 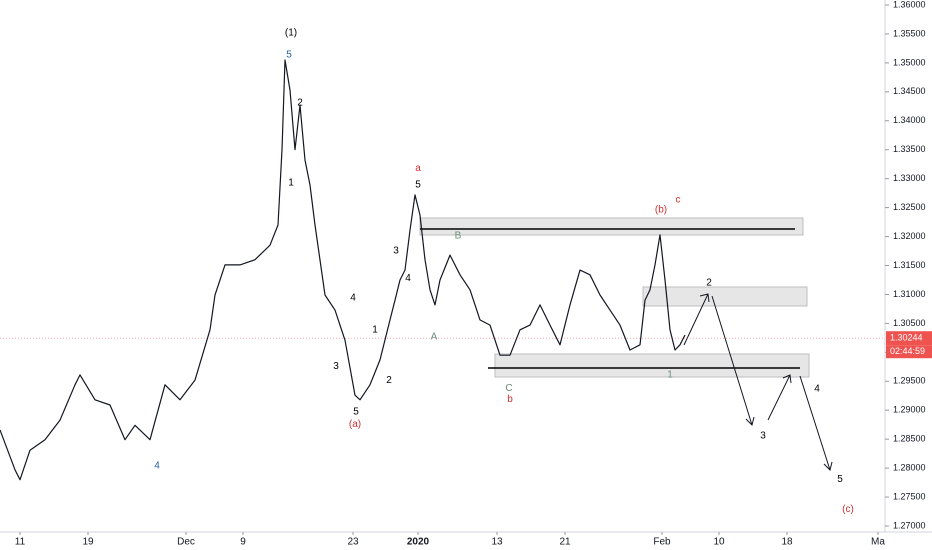 What do you see at coordinates (909, 323) in the screenshot?
I see `y-tick-label: 1.30500` at bounding box center [909, 323].